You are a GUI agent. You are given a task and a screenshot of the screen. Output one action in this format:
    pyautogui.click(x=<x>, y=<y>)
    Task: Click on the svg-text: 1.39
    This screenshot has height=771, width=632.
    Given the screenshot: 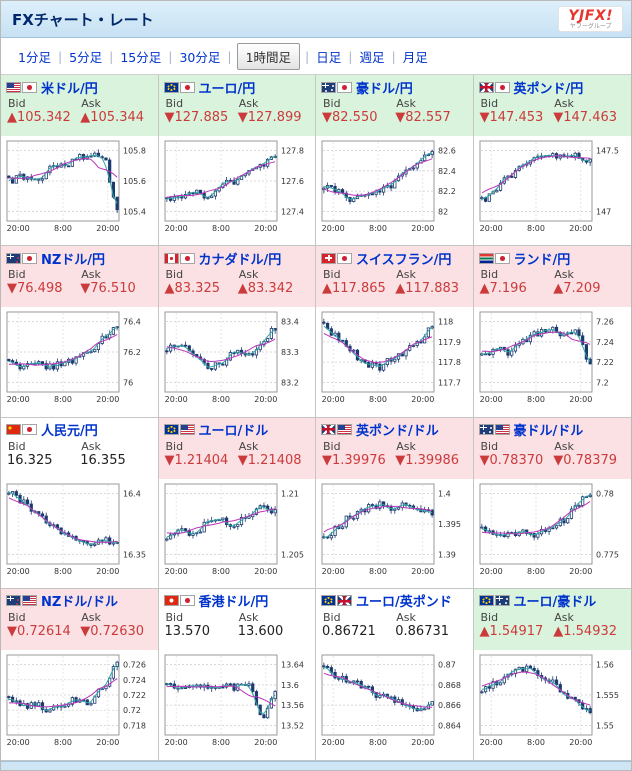 What is the action you would take?
    pyautogui.click(x=447, y=554)
    